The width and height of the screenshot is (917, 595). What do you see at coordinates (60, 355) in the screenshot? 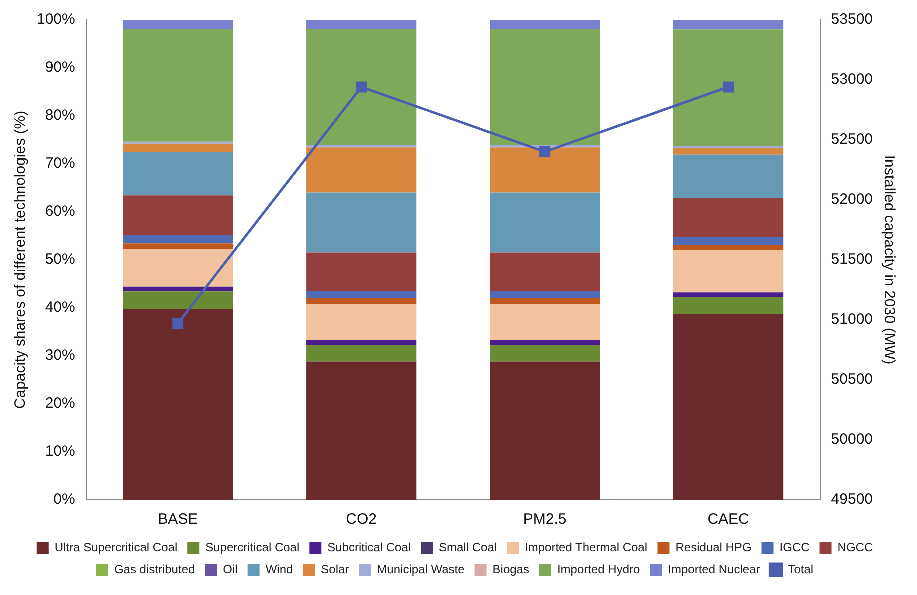
I see `y-tick-label: 30%` at bounding box center [60, 355].